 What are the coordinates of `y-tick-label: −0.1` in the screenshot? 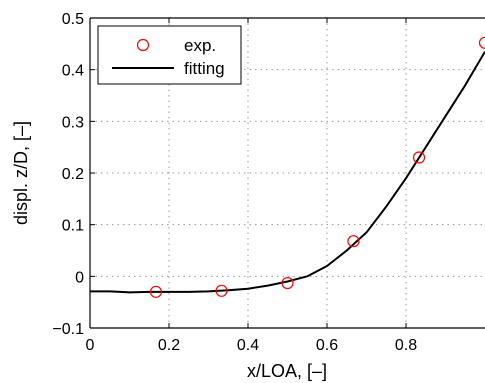 It's located at (68, 329).